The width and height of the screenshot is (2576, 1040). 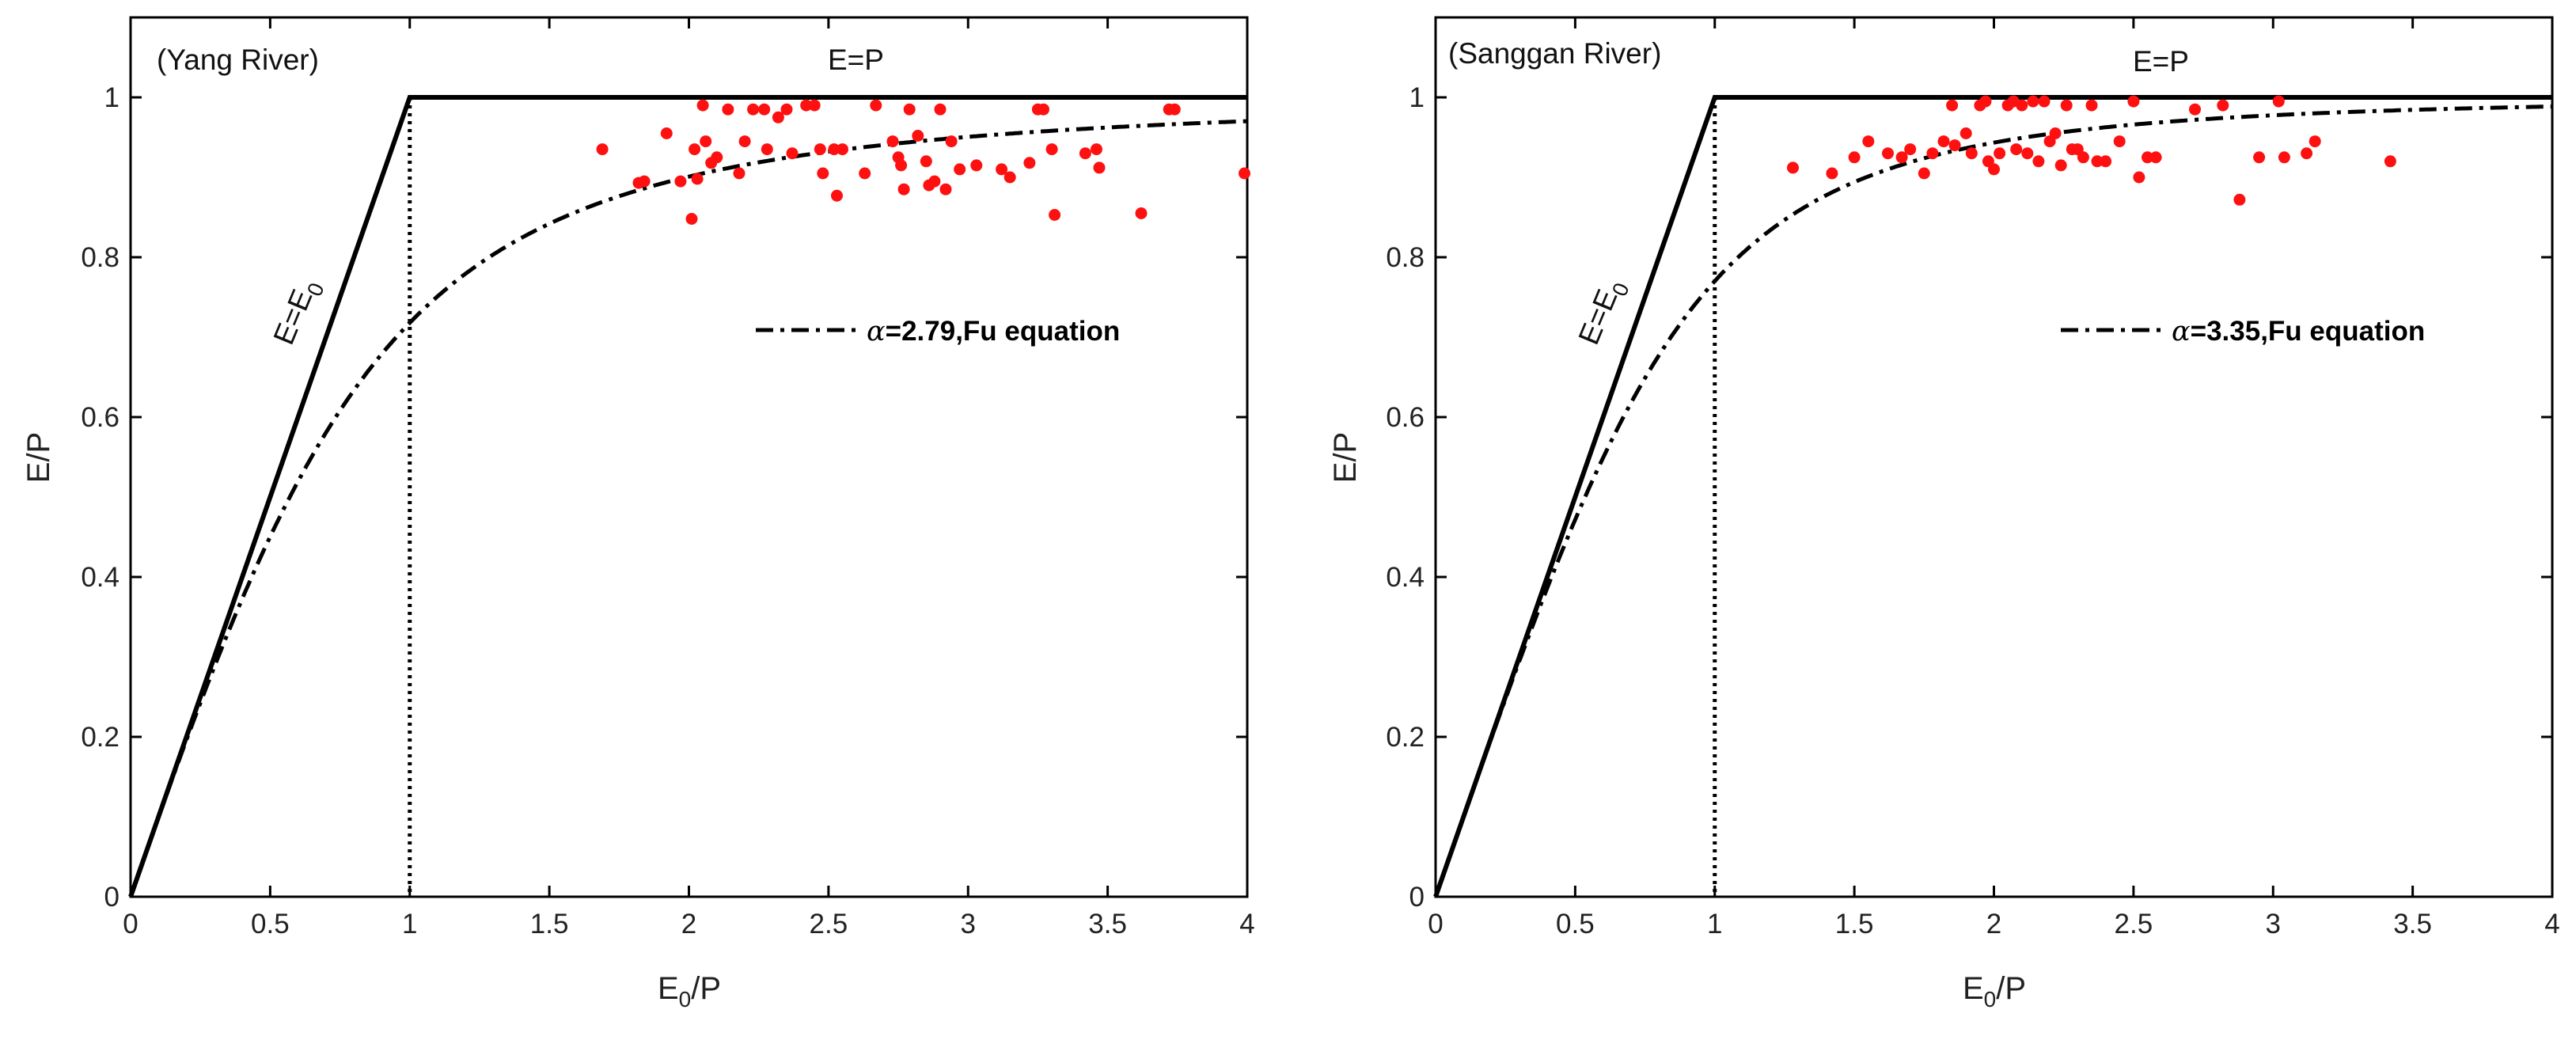 I want to click on x-tick-label: 3, so click(x=968, y=924).